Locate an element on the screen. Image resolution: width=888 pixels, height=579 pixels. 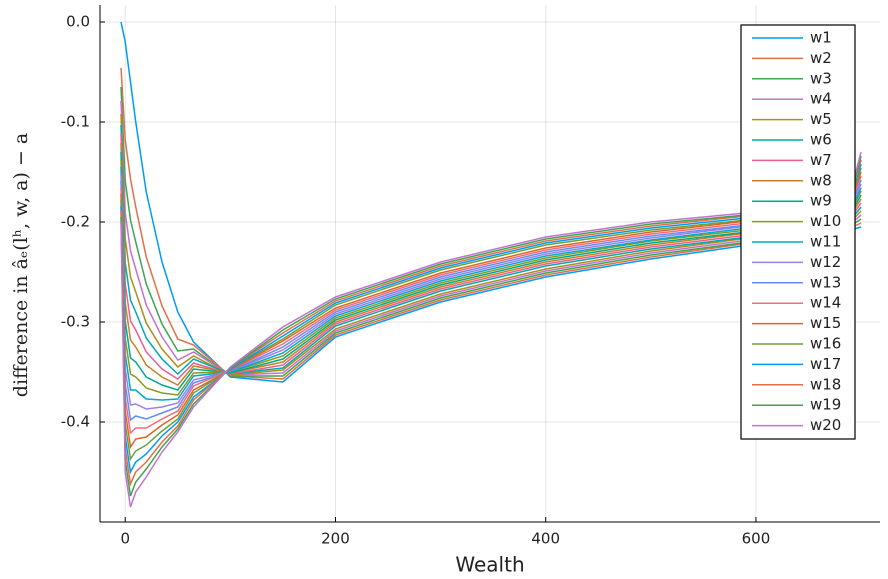
y-axis-label: difference in âₑ(lʰ, w, a) − a is located at coordinates (21, 265).